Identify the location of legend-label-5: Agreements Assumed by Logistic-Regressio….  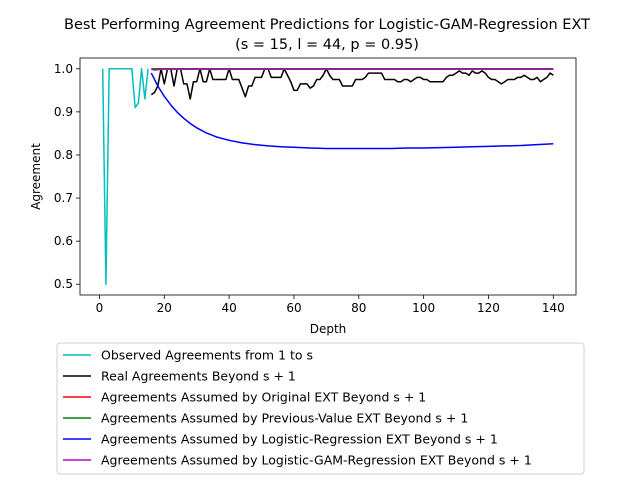
(299, 439).